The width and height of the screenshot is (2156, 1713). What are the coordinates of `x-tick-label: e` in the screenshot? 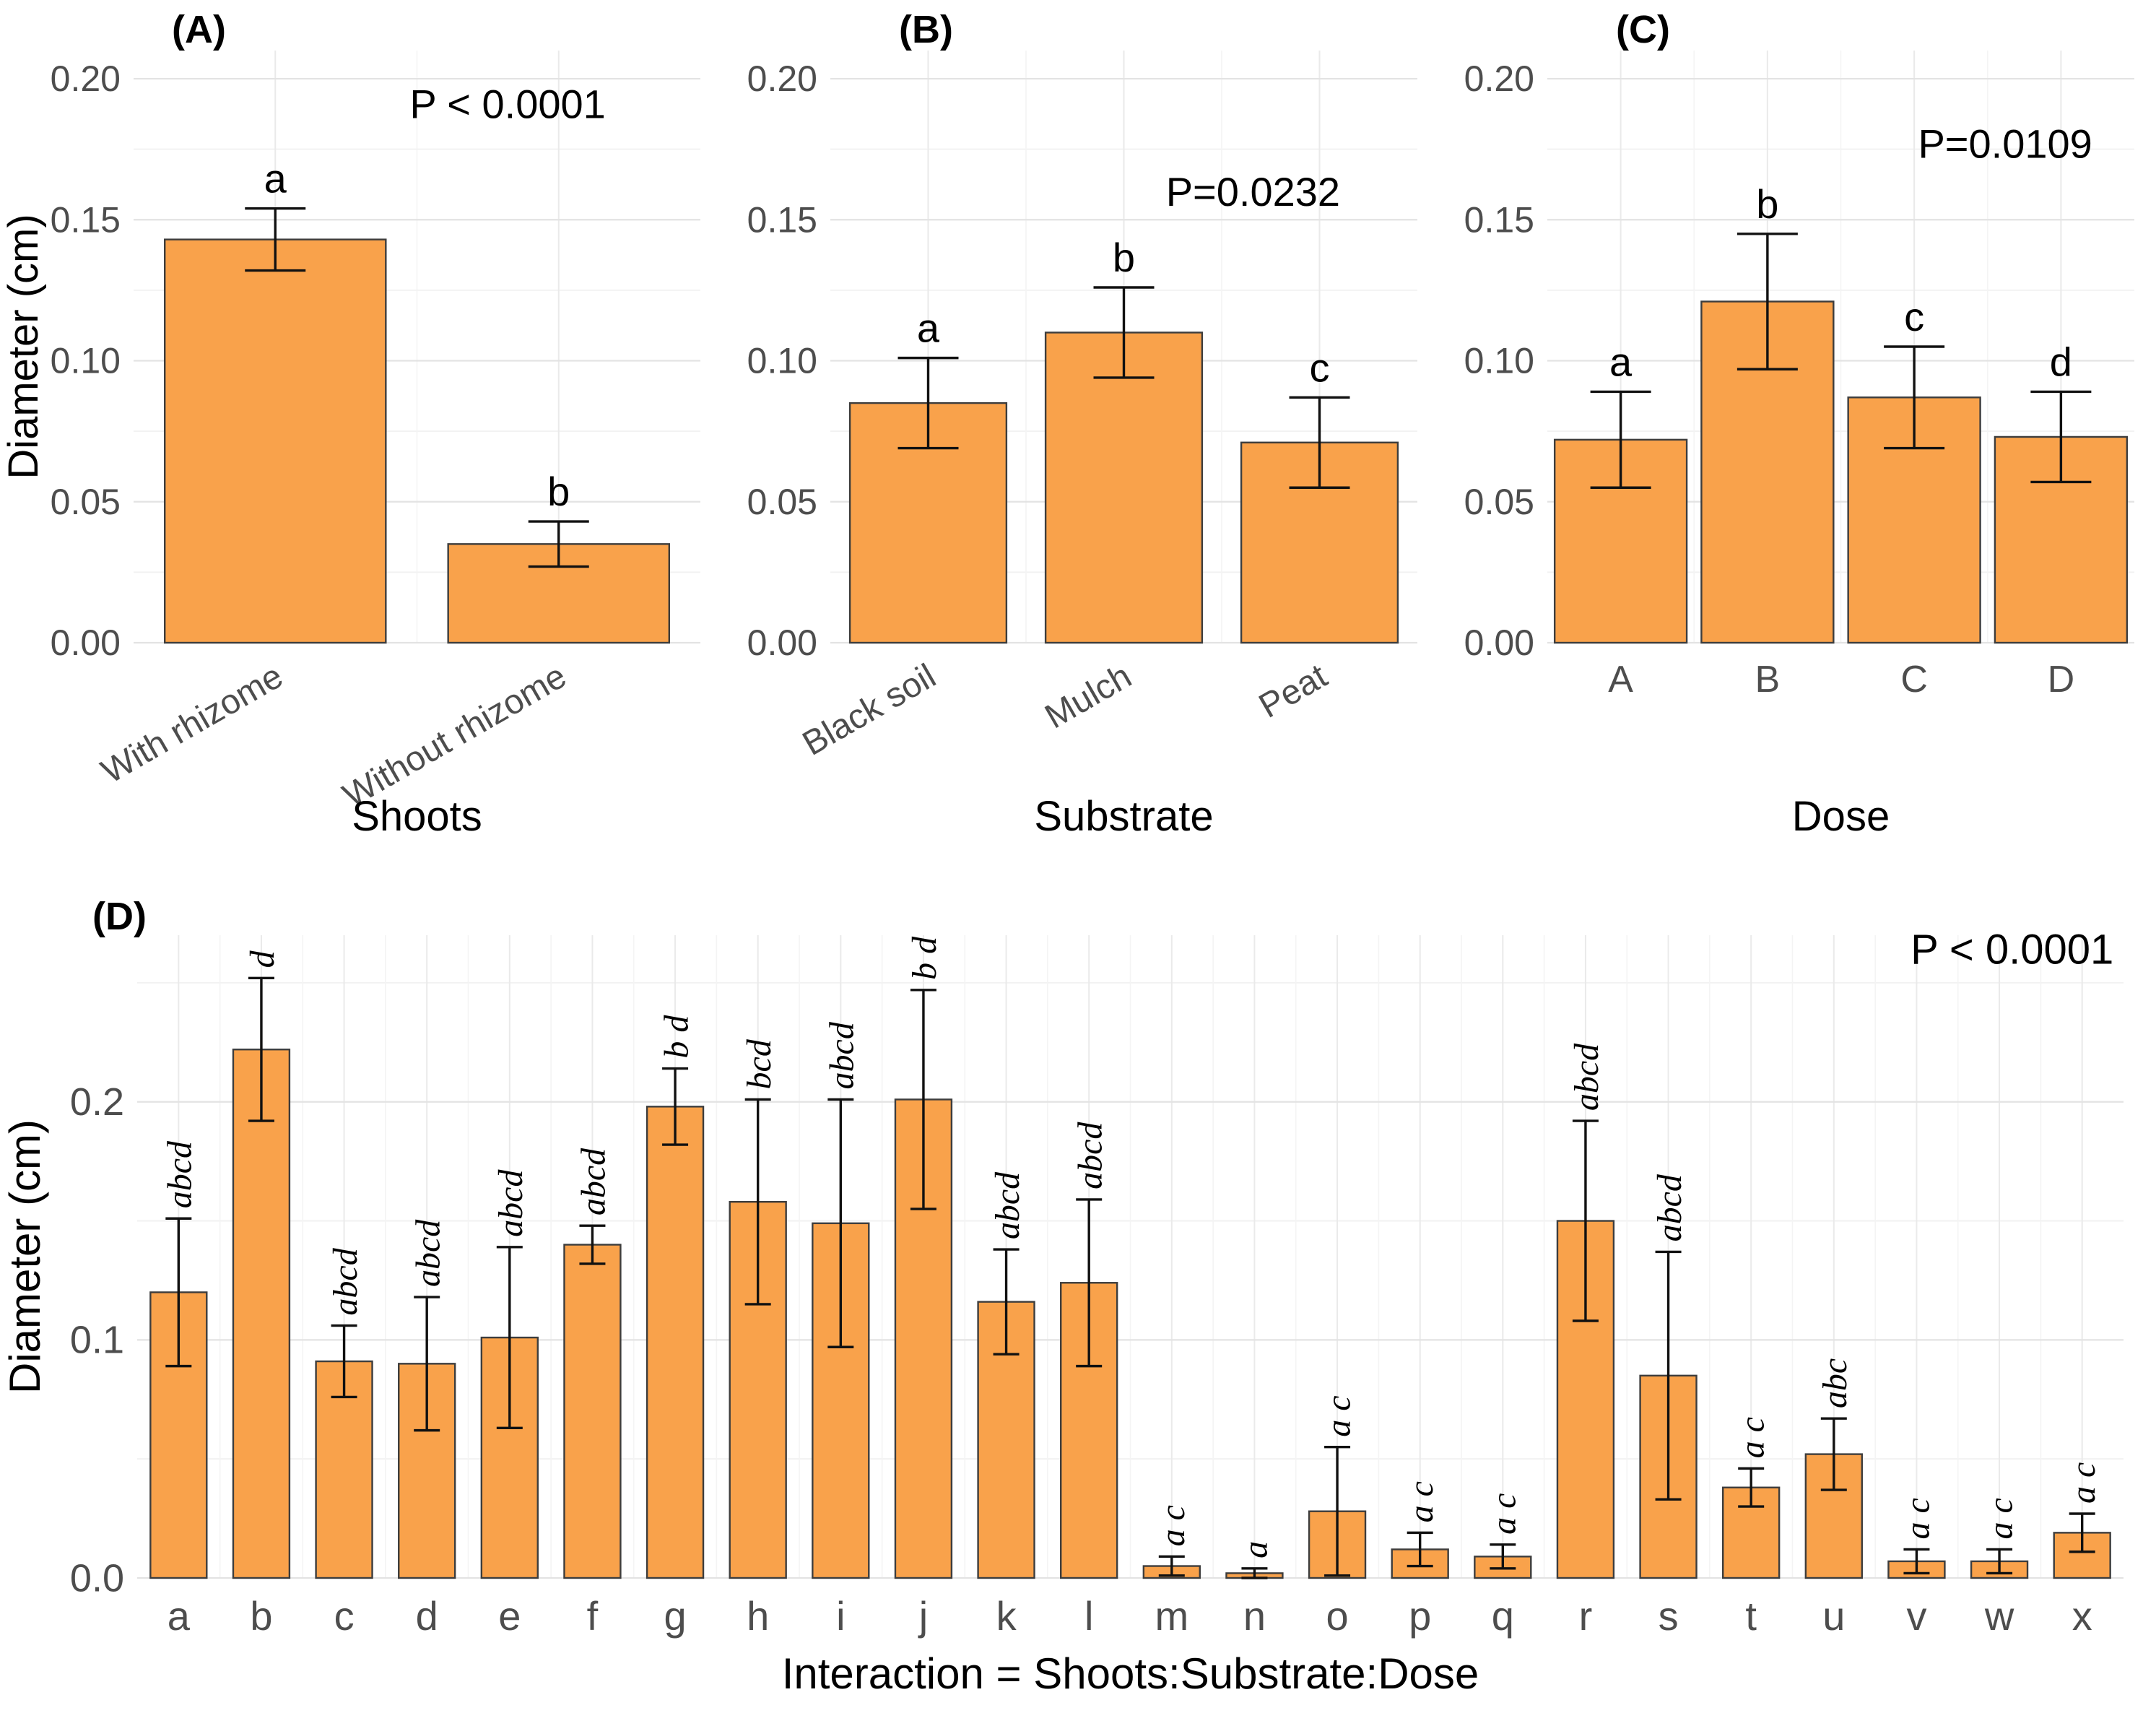 It's located at (509, 1616).